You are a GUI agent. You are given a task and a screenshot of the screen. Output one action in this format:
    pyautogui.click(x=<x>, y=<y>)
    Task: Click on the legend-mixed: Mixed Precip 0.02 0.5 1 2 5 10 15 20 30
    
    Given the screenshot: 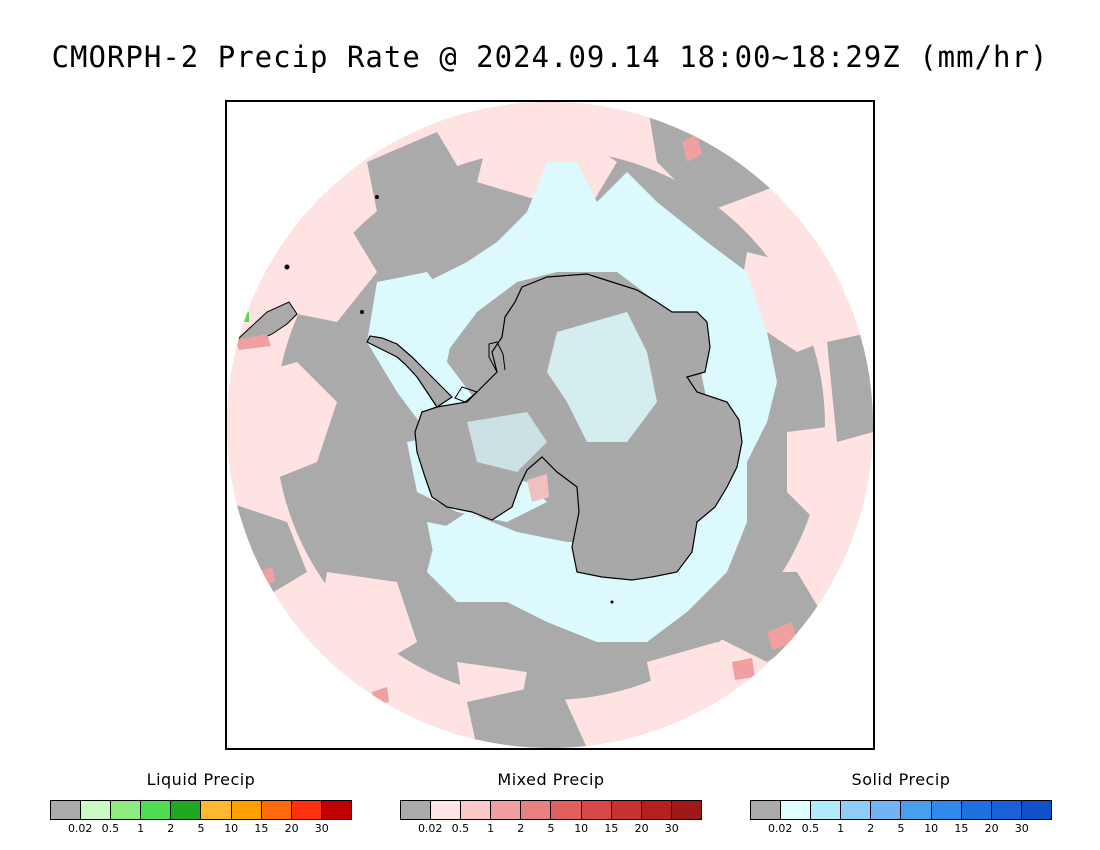 What is the action you would take?
    pyautogui.click(x=551, y=803)
    